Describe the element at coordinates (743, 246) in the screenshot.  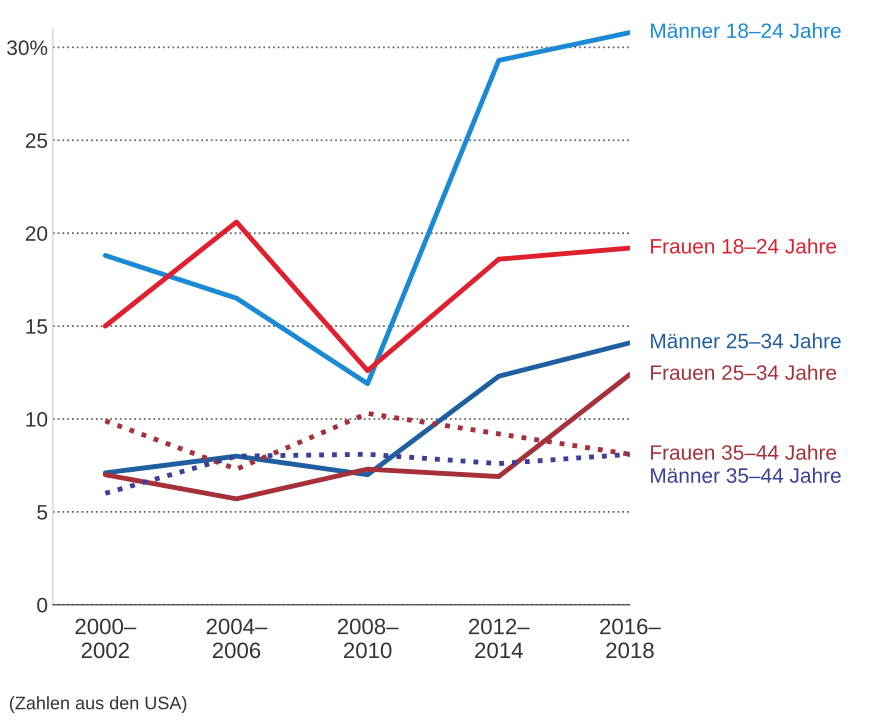
I see `series-label: Frauen 18–24 Jahre` at that location.